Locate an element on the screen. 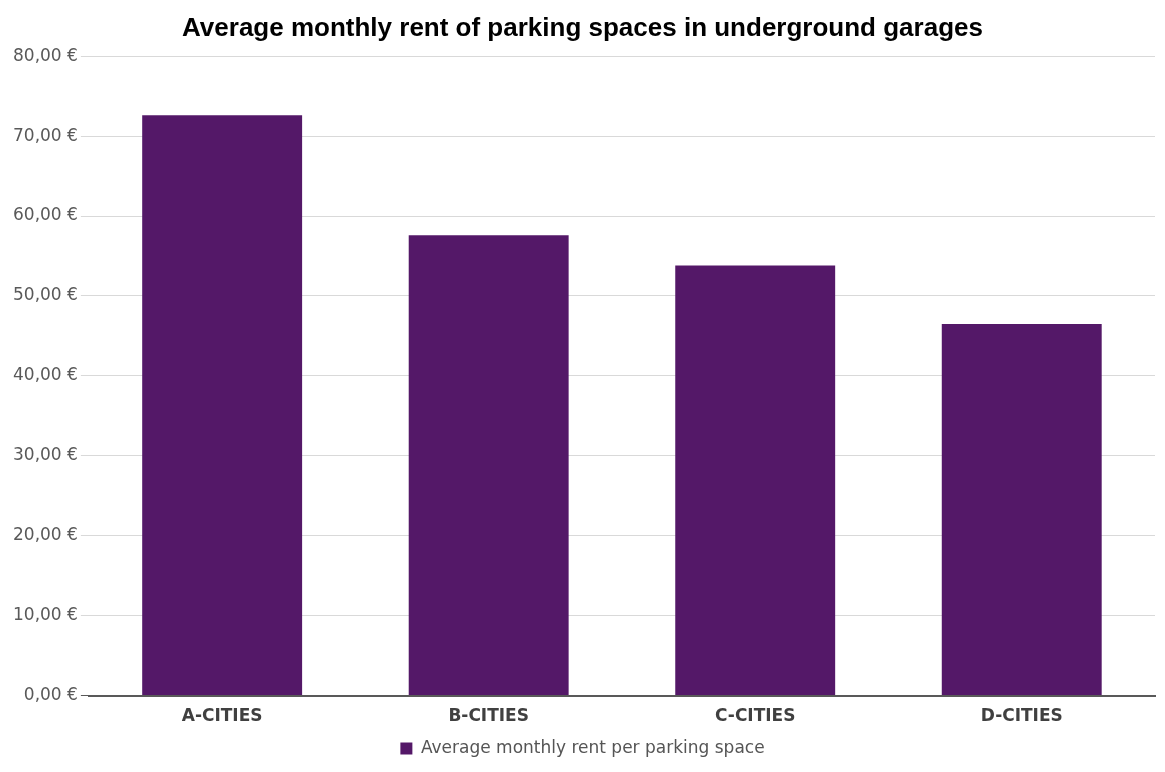  x-tick-label: D-CITIES is located at coordinates (1021, 715).